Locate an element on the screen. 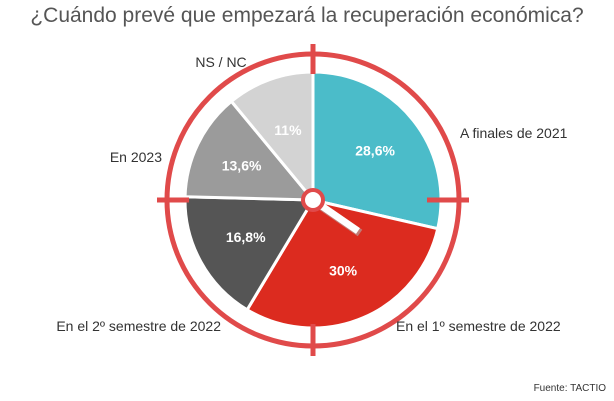 Image resolution: width=614 pixels, height=401 pixels. pie-slice-ns-nc is located at coordinates (272, 136).